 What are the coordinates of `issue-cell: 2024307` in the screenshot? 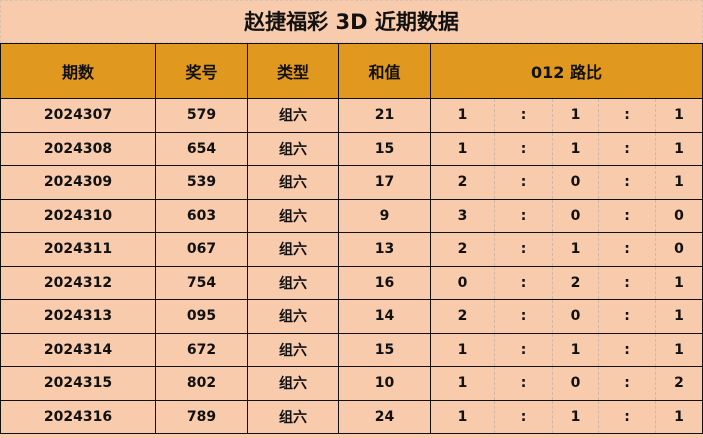 It's located at (78, 115).